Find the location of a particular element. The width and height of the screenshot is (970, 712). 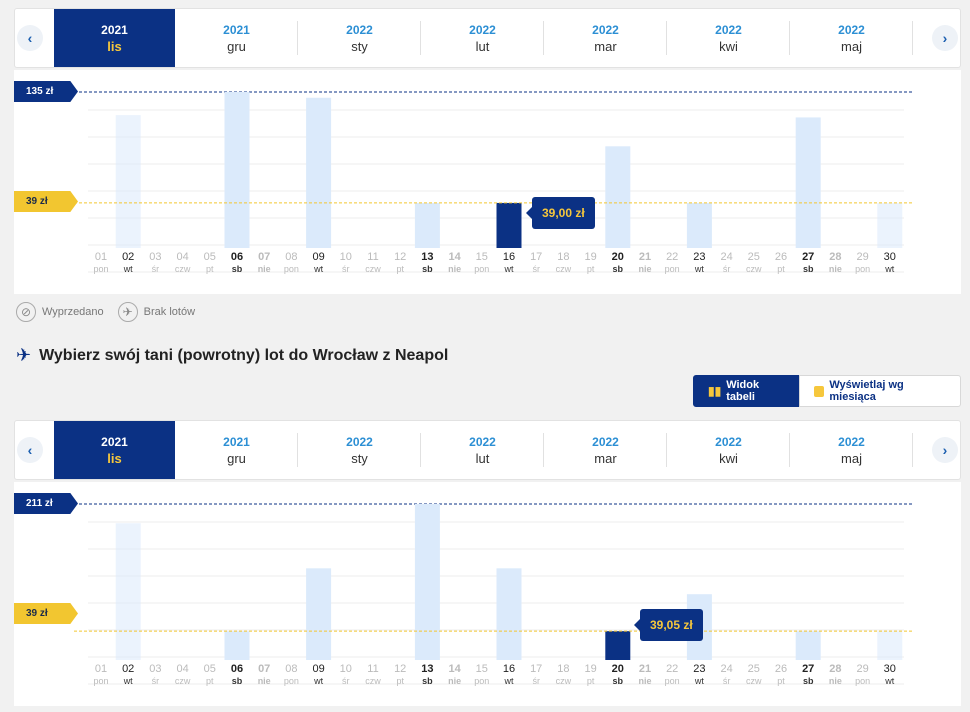

day-number: 17 is located at coordinates (536, 257).